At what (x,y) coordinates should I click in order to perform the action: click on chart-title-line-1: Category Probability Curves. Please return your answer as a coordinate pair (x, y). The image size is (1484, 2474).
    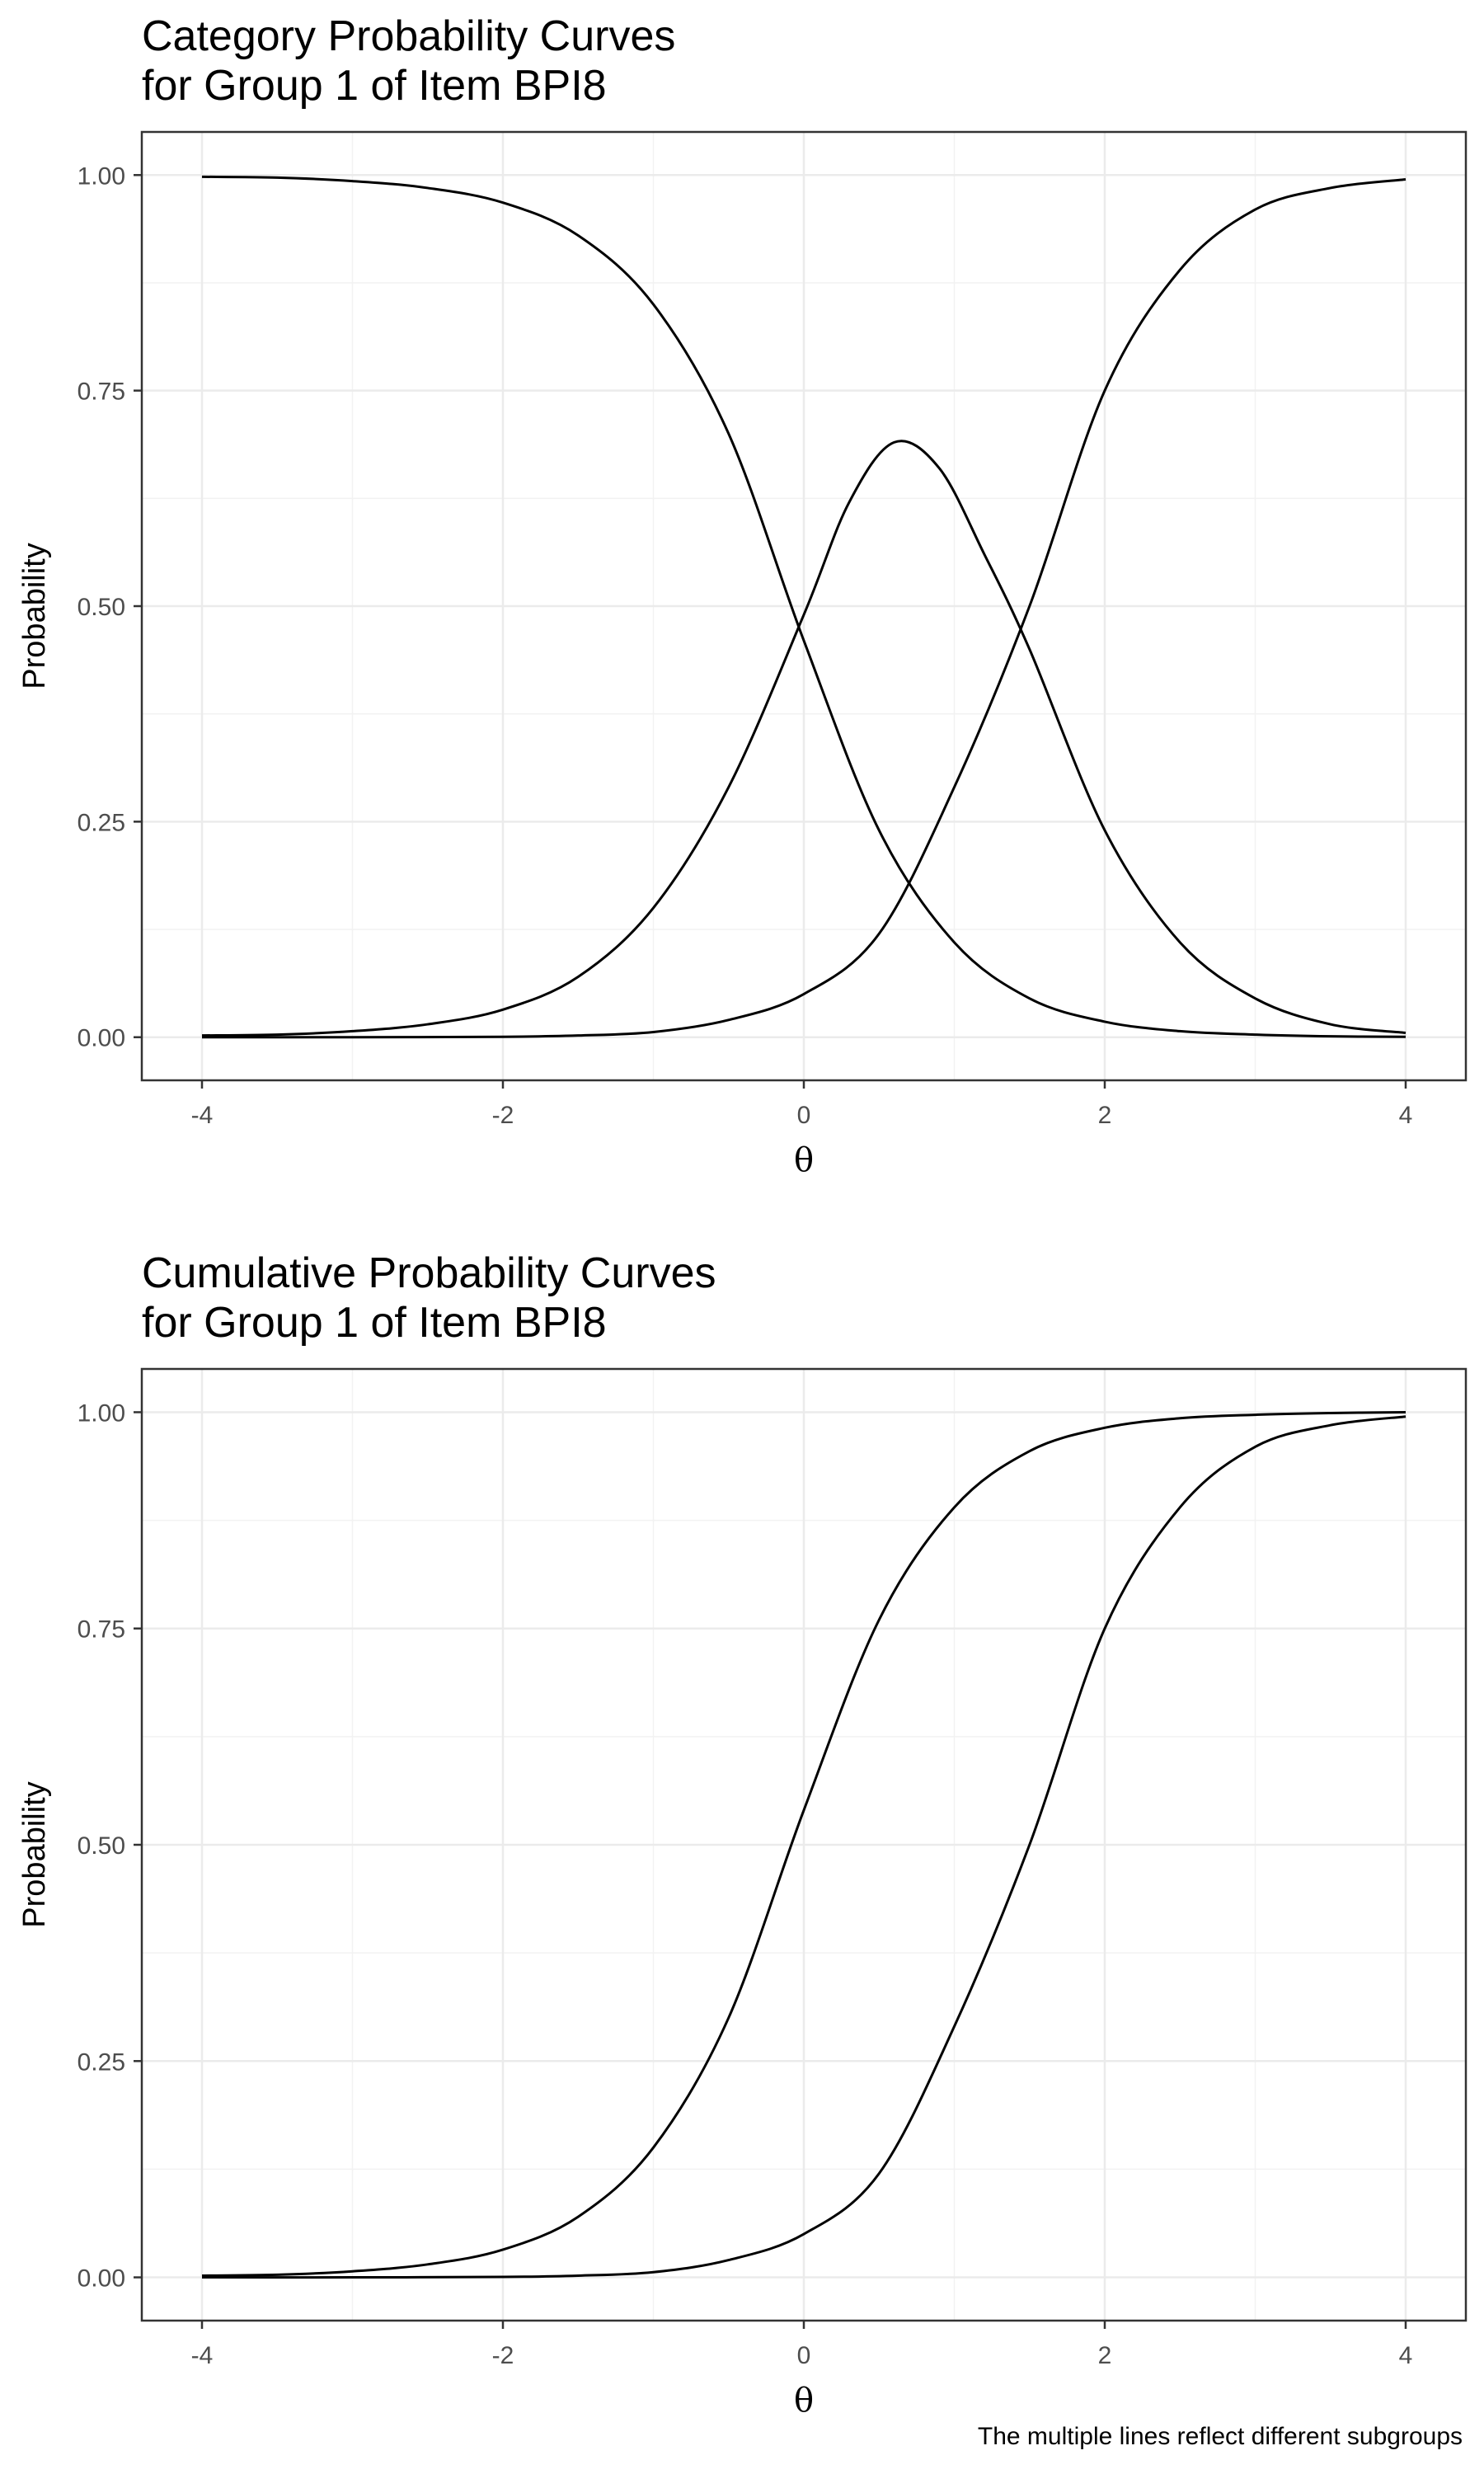
    Looking at the image, I should click on (409, 36).